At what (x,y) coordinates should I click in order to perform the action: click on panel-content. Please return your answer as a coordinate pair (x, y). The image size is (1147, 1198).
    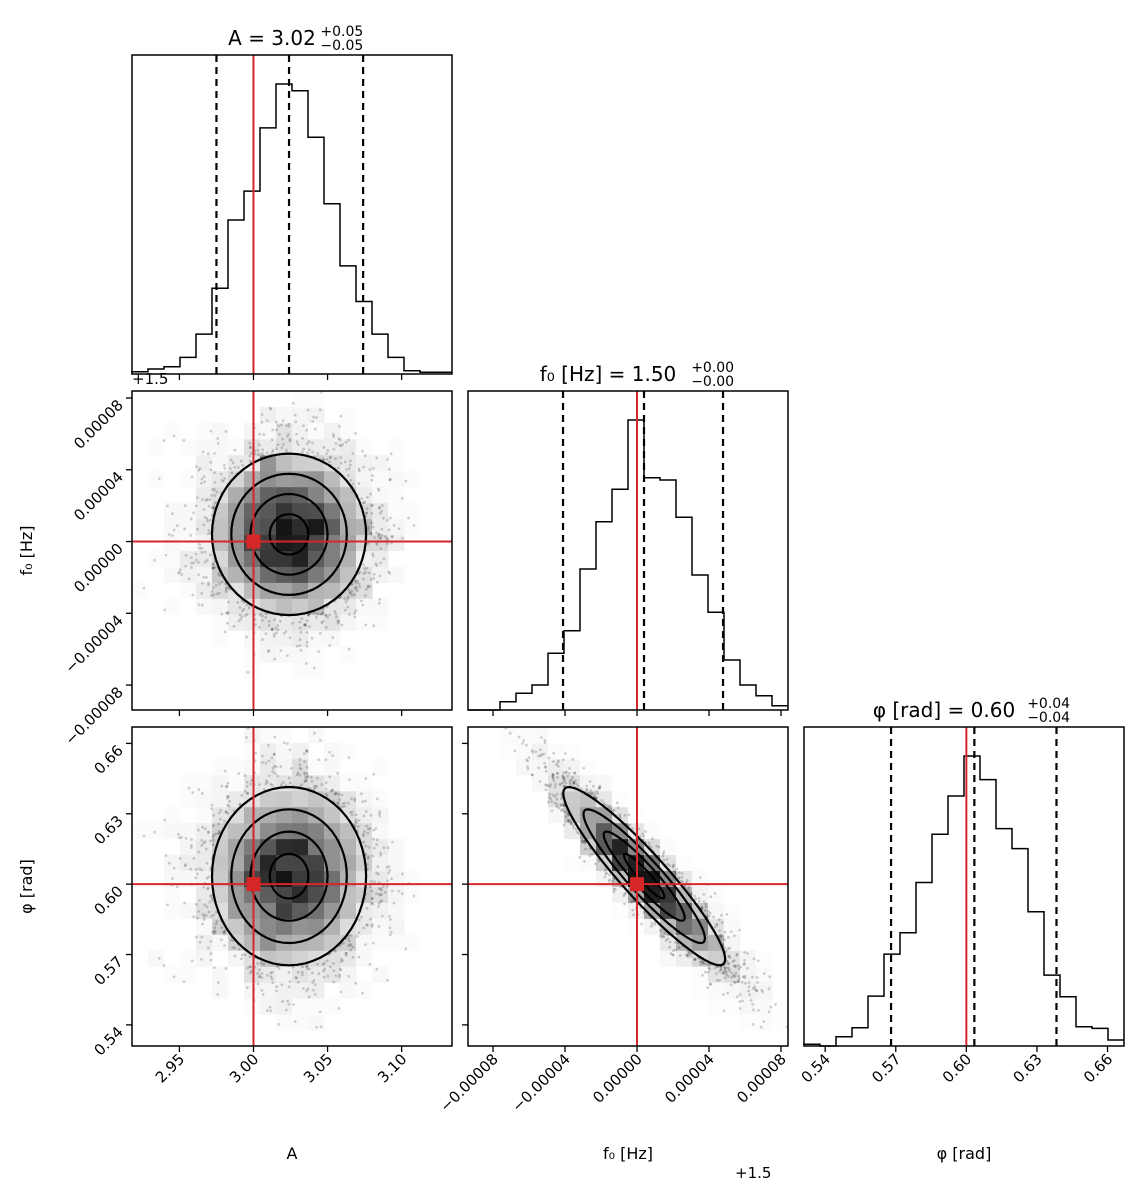
    Looking at the image, I should click on (292, 886).